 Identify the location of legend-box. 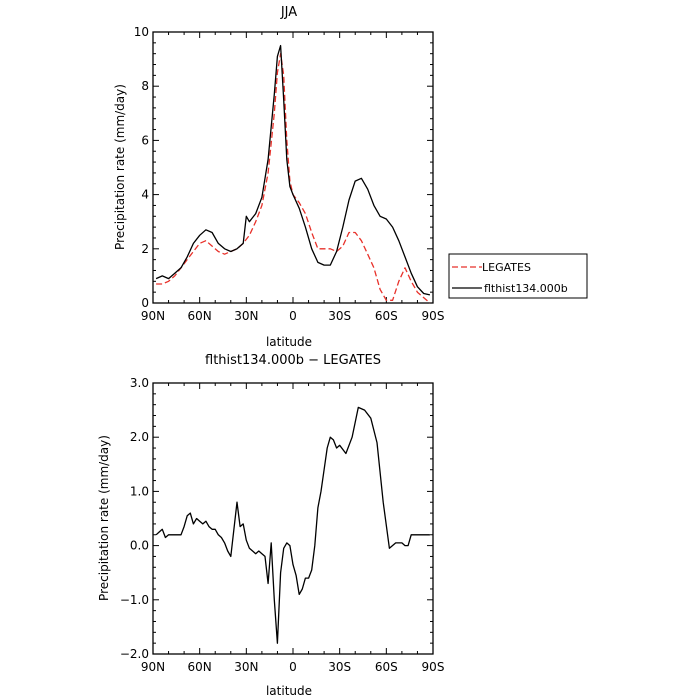
(518, 276).